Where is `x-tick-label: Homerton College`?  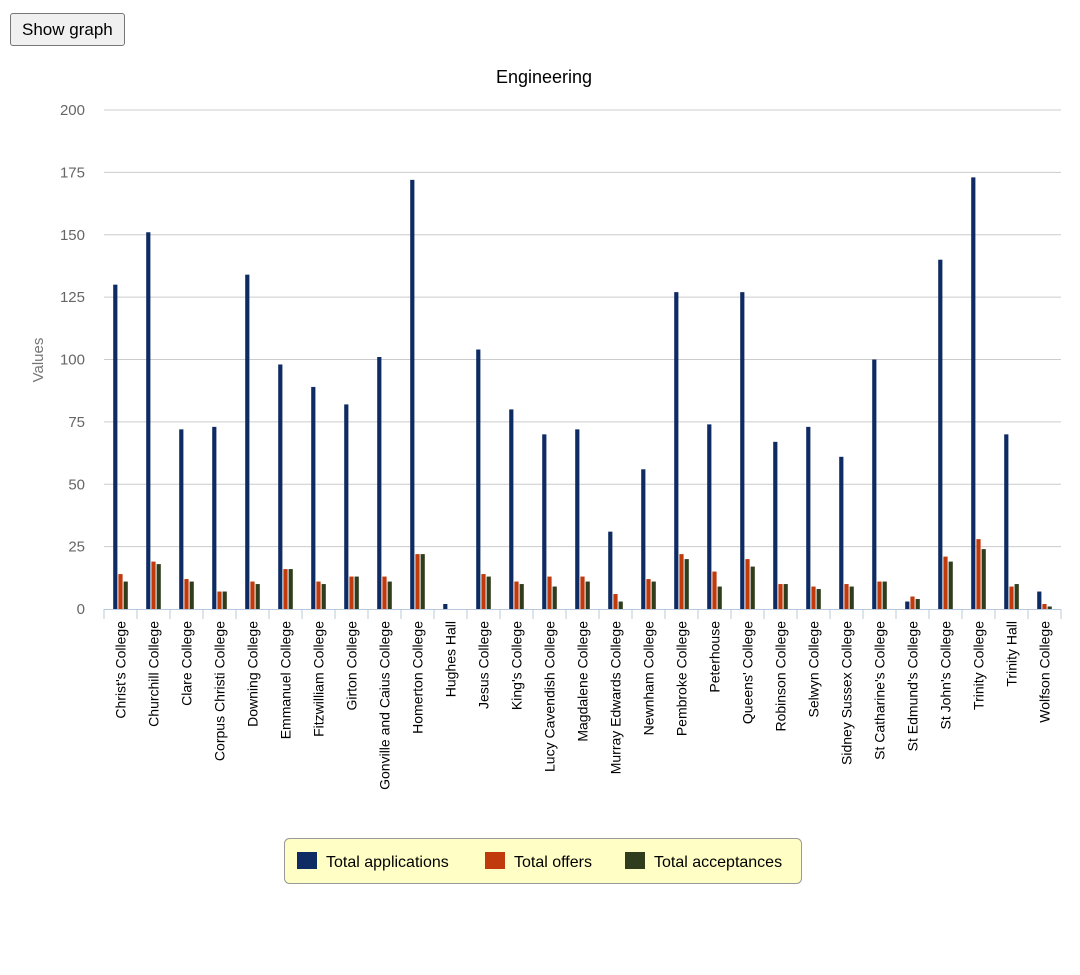
x-tick-label: Homerton College is located at coordinates (418, 677).